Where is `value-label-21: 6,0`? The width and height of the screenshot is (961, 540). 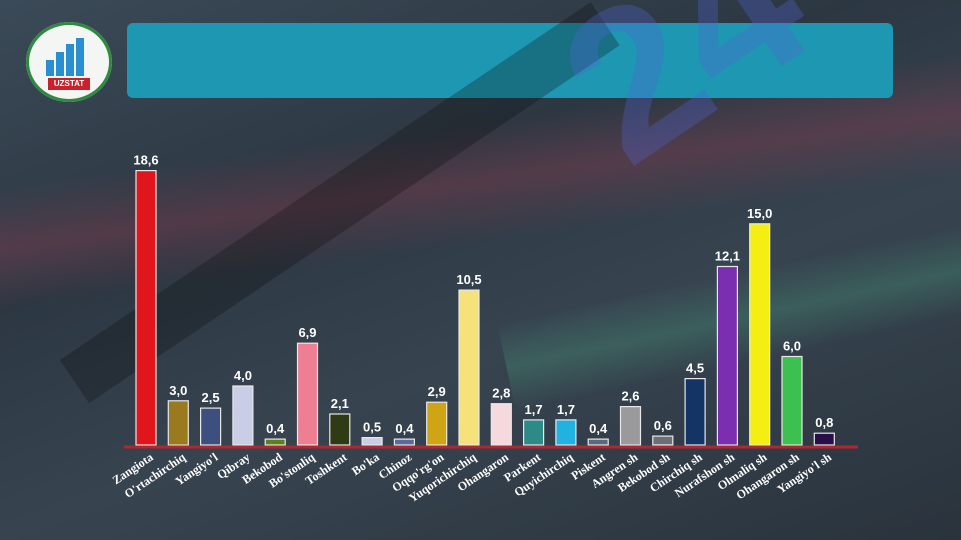
value-label-21: 6,0 is located at coordinates (792, 346).